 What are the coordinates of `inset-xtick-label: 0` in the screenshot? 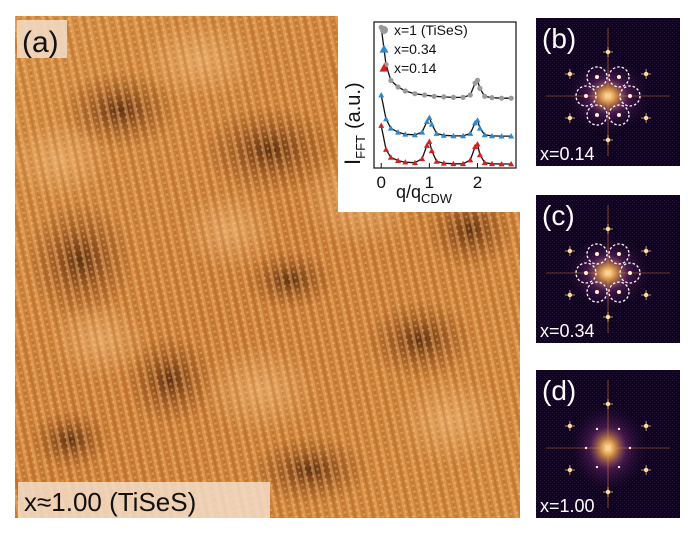 It's located at (380, 182).